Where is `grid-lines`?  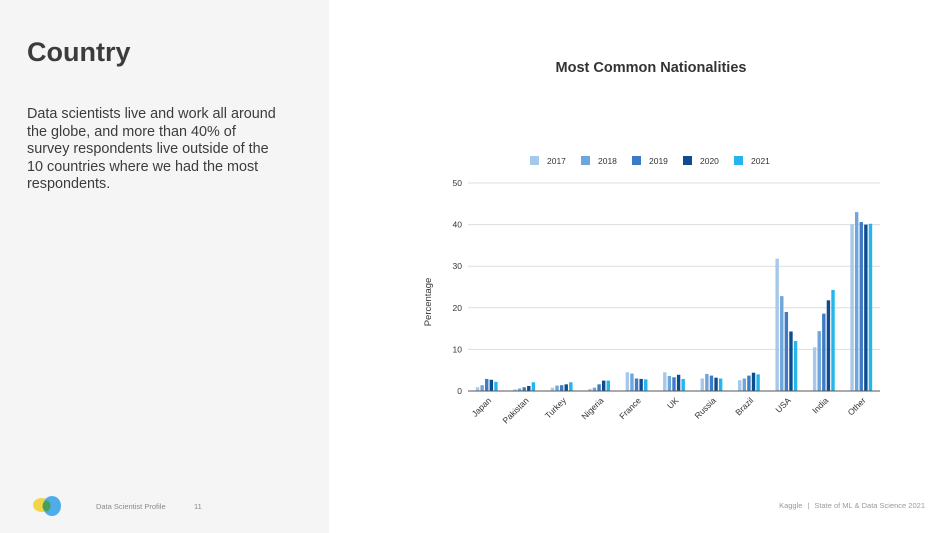 grid-lines is located at coordinates (674, 266).